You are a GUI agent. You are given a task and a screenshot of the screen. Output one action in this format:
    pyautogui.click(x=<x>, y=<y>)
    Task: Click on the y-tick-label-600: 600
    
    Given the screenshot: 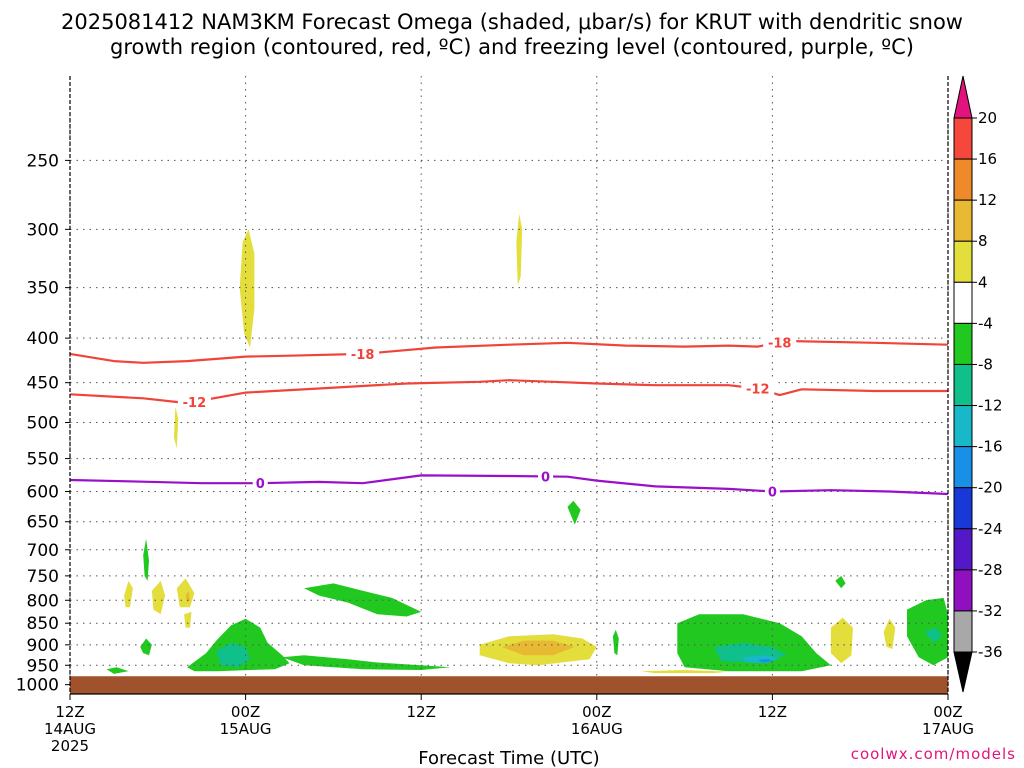 What is the action you would take?
    pyautogui.click(x=43, y=492)
    